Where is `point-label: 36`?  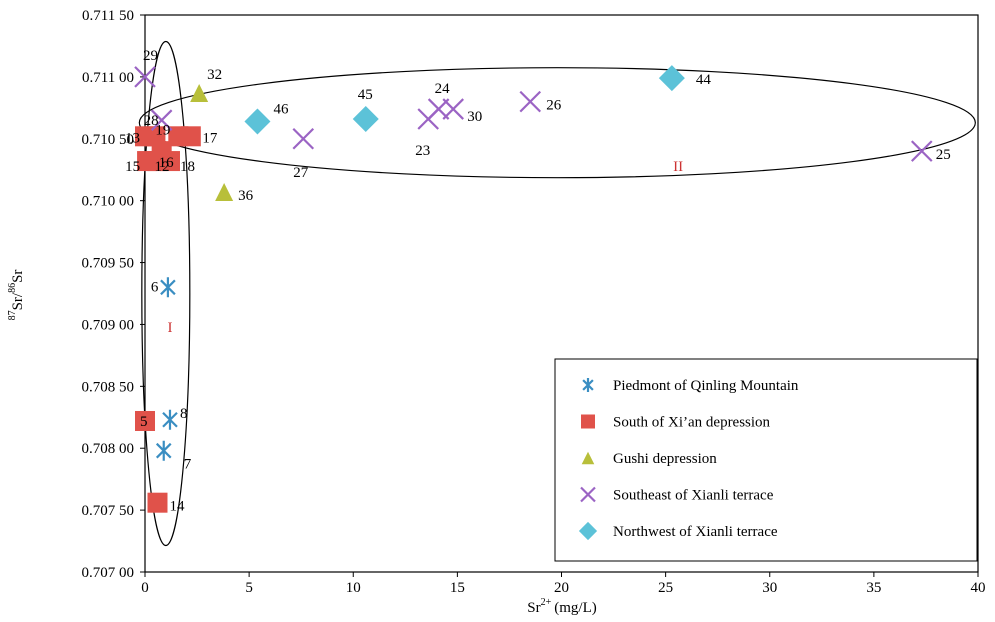
point-label: 36 is located at coordinates (246, 196).